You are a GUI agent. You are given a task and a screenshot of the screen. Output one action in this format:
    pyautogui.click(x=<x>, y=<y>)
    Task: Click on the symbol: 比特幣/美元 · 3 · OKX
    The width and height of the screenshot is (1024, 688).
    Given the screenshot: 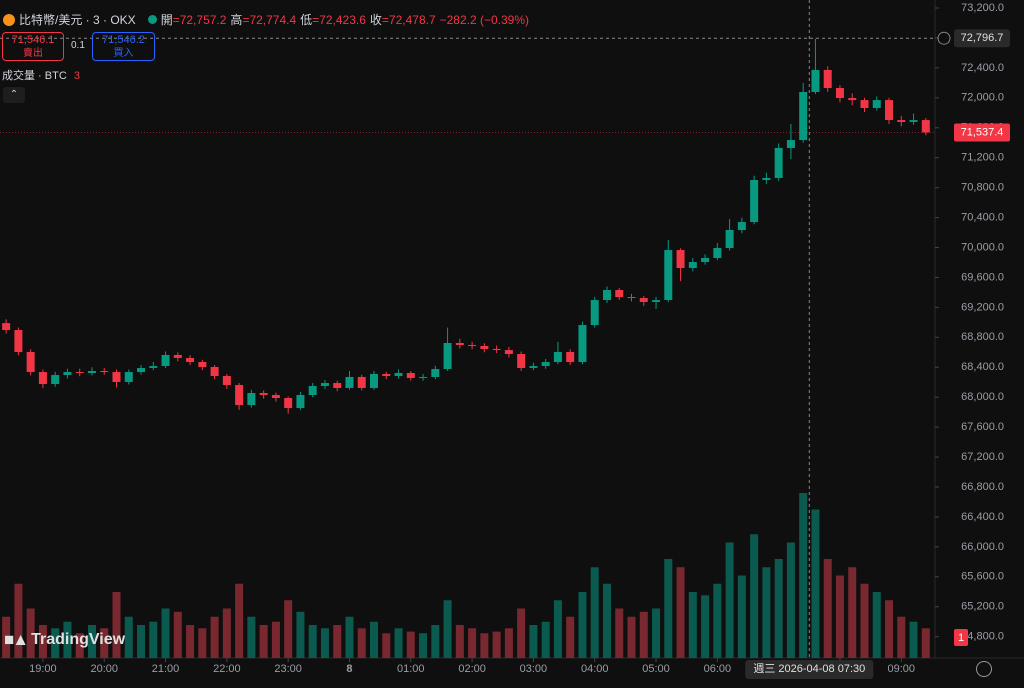 What is the action you would take?
    pyautogui.click(x=77, y=20)
    